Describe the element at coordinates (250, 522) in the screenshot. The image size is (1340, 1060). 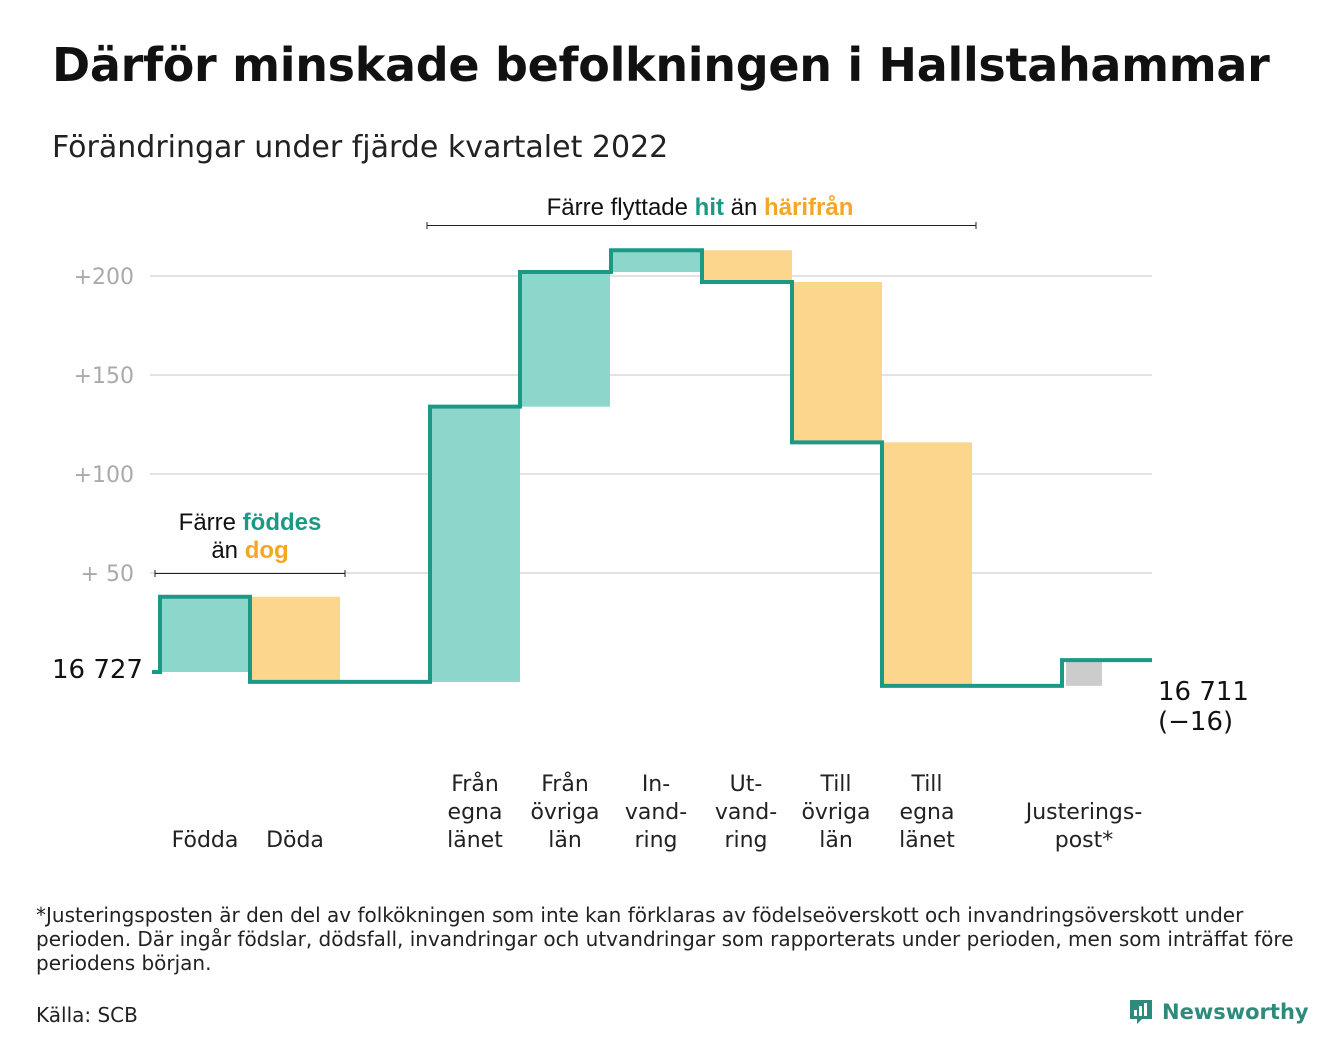
I see `births-annotation-line1: Färre föddes` at that location.